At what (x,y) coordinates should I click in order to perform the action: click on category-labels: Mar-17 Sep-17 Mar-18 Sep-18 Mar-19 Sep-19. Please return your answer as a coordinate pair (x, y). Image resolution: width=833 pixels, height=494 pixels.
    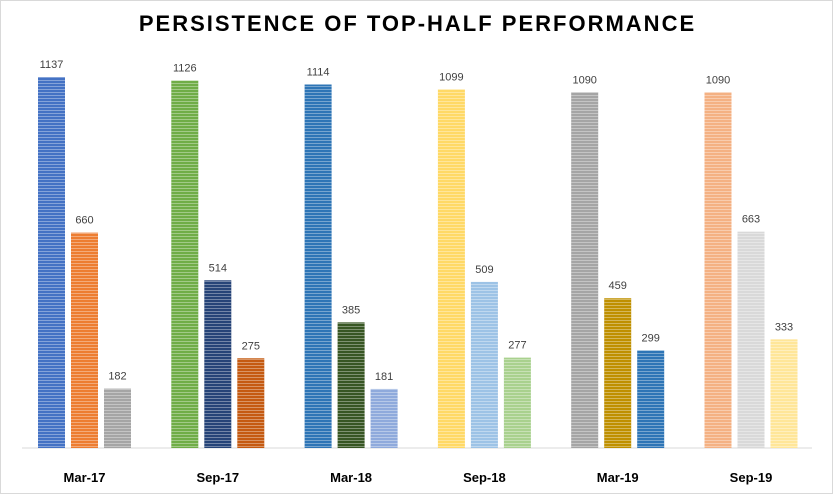
    Looking at the image, I should click on (418, 477).